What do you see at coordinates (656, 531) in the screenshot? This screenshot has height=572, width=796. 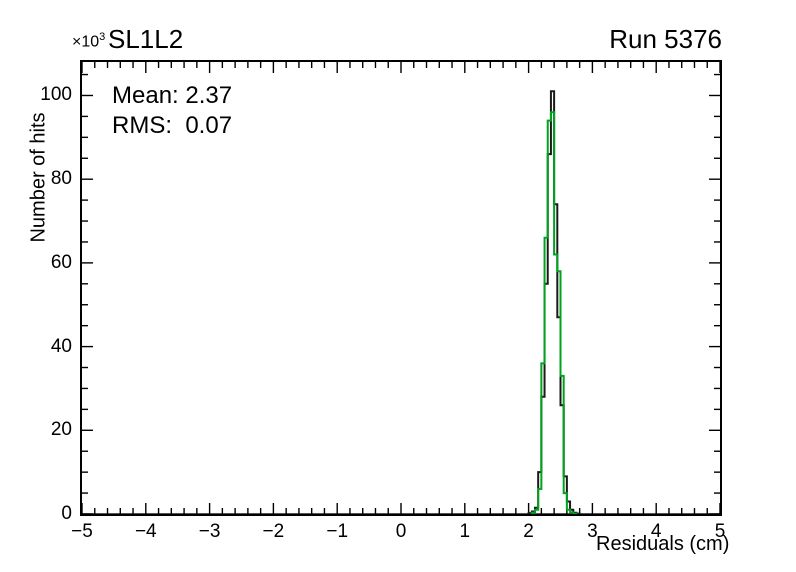 I see `x-tick-label: 4` at bounding box center [656, 531].